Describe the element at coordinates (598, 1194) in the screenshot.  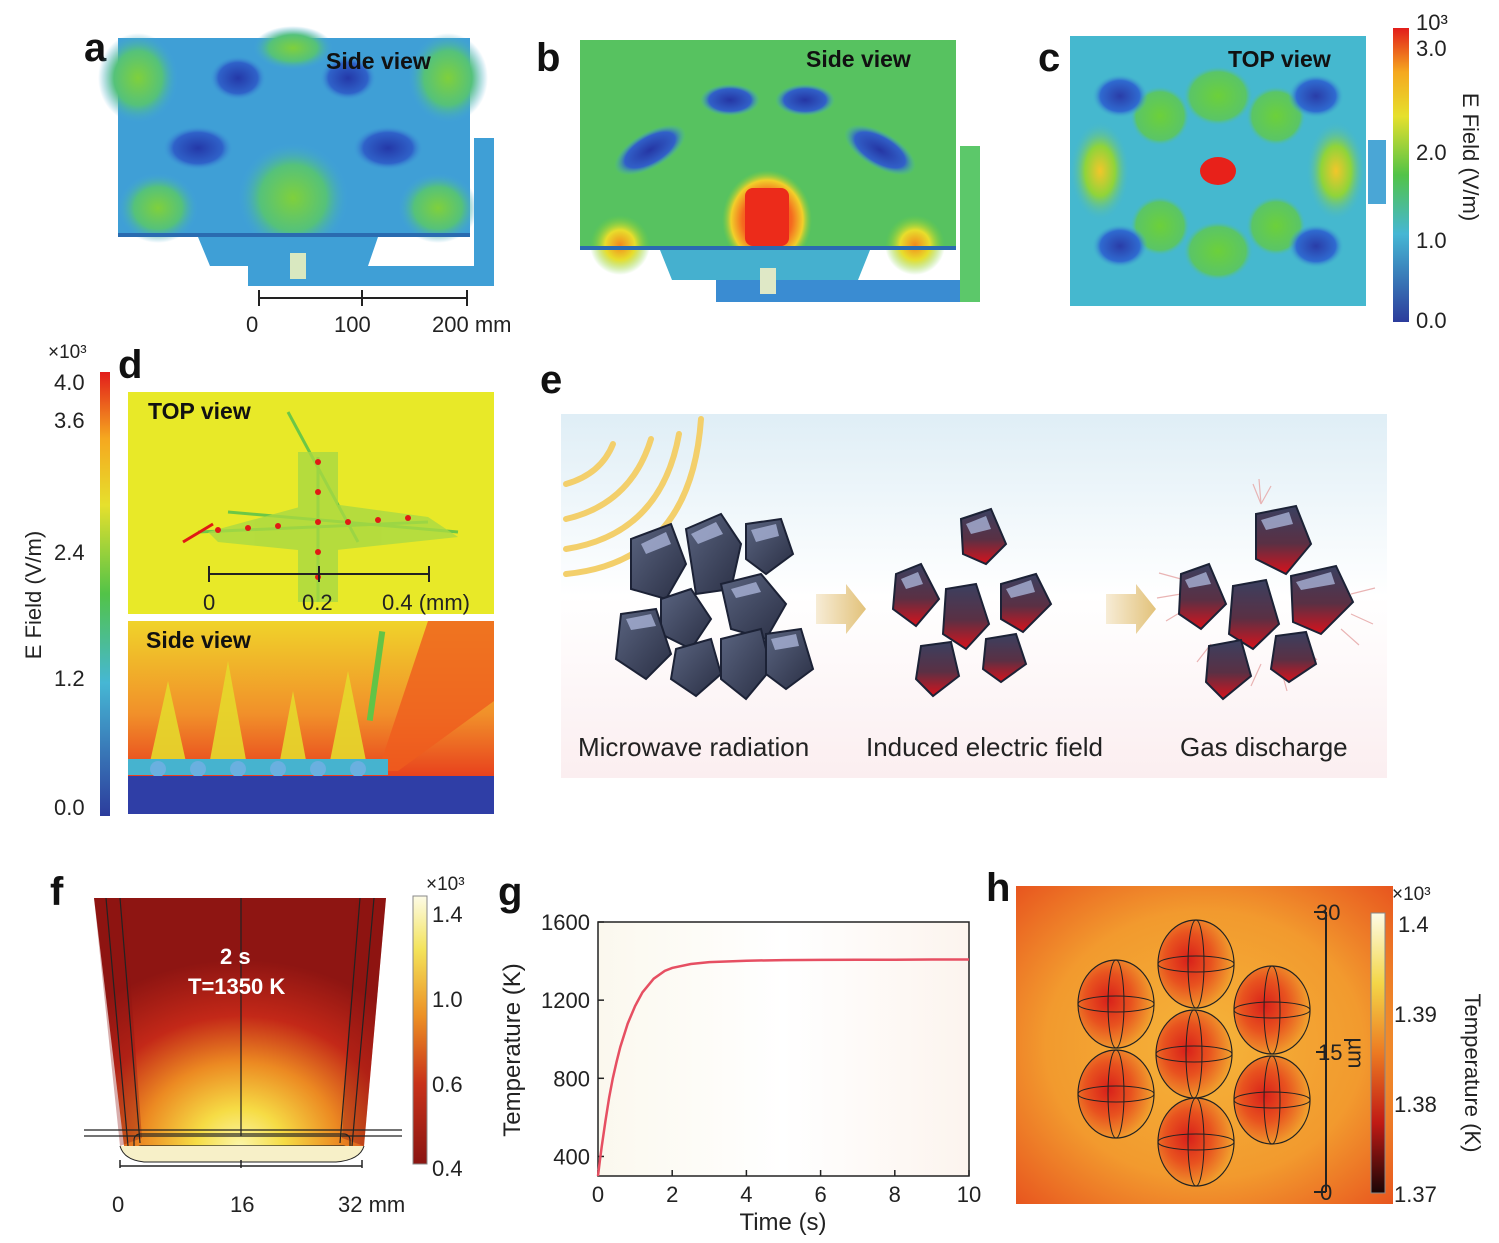
I see `x-tick-label: 0` at that location.